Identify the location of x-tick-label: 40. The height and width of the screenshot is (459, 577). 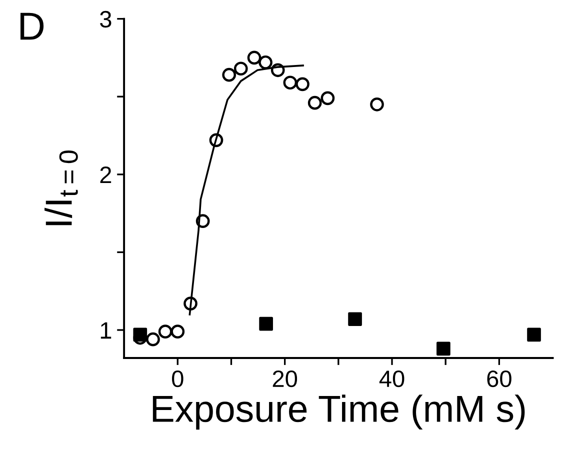
(391, 379).